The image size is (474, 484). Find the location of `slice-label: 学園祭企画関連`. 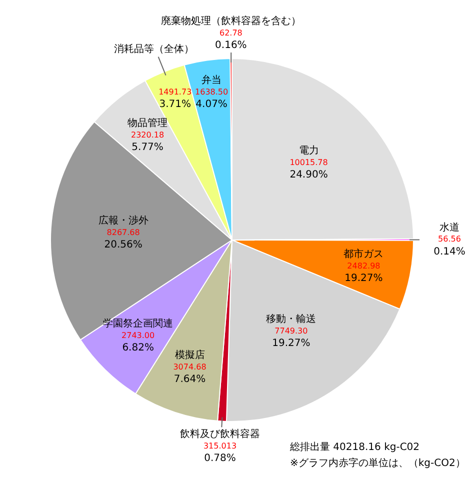

slice-label: 学園祭企画関連 is located at coordinates (138, 324).